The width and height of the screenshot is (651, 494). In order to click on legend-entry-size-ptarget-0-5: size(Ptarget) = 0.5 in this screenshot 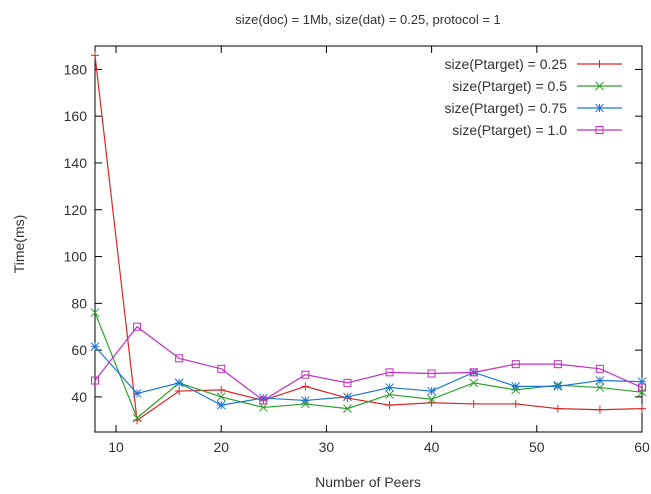, I will do `click(537, 86)`.